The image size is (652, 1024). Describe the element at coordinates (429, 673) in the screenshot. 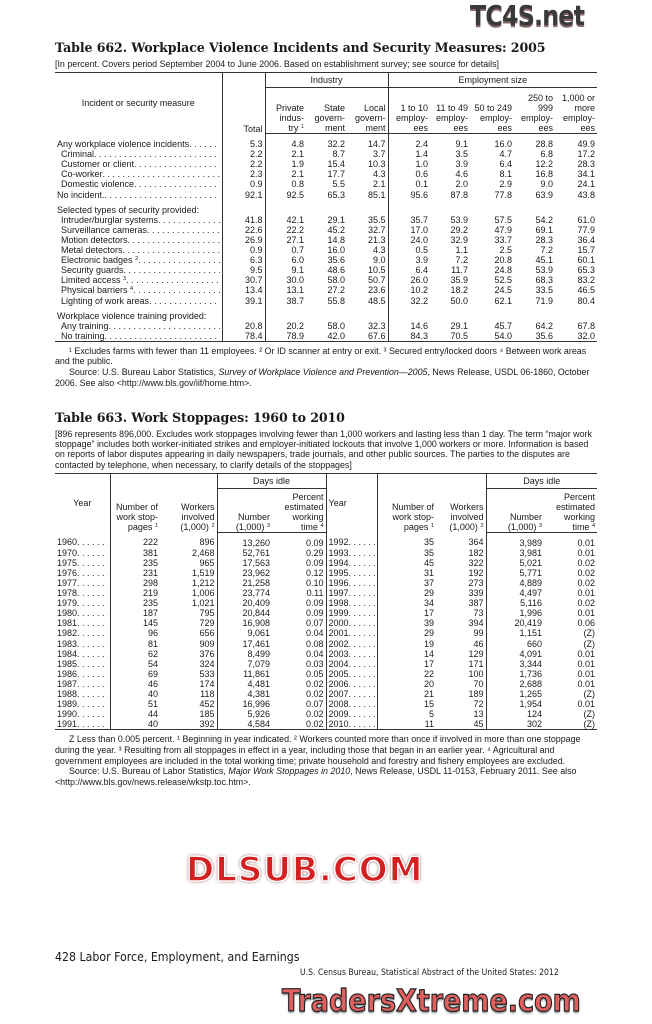

I see `cell-value: 22` at that location.